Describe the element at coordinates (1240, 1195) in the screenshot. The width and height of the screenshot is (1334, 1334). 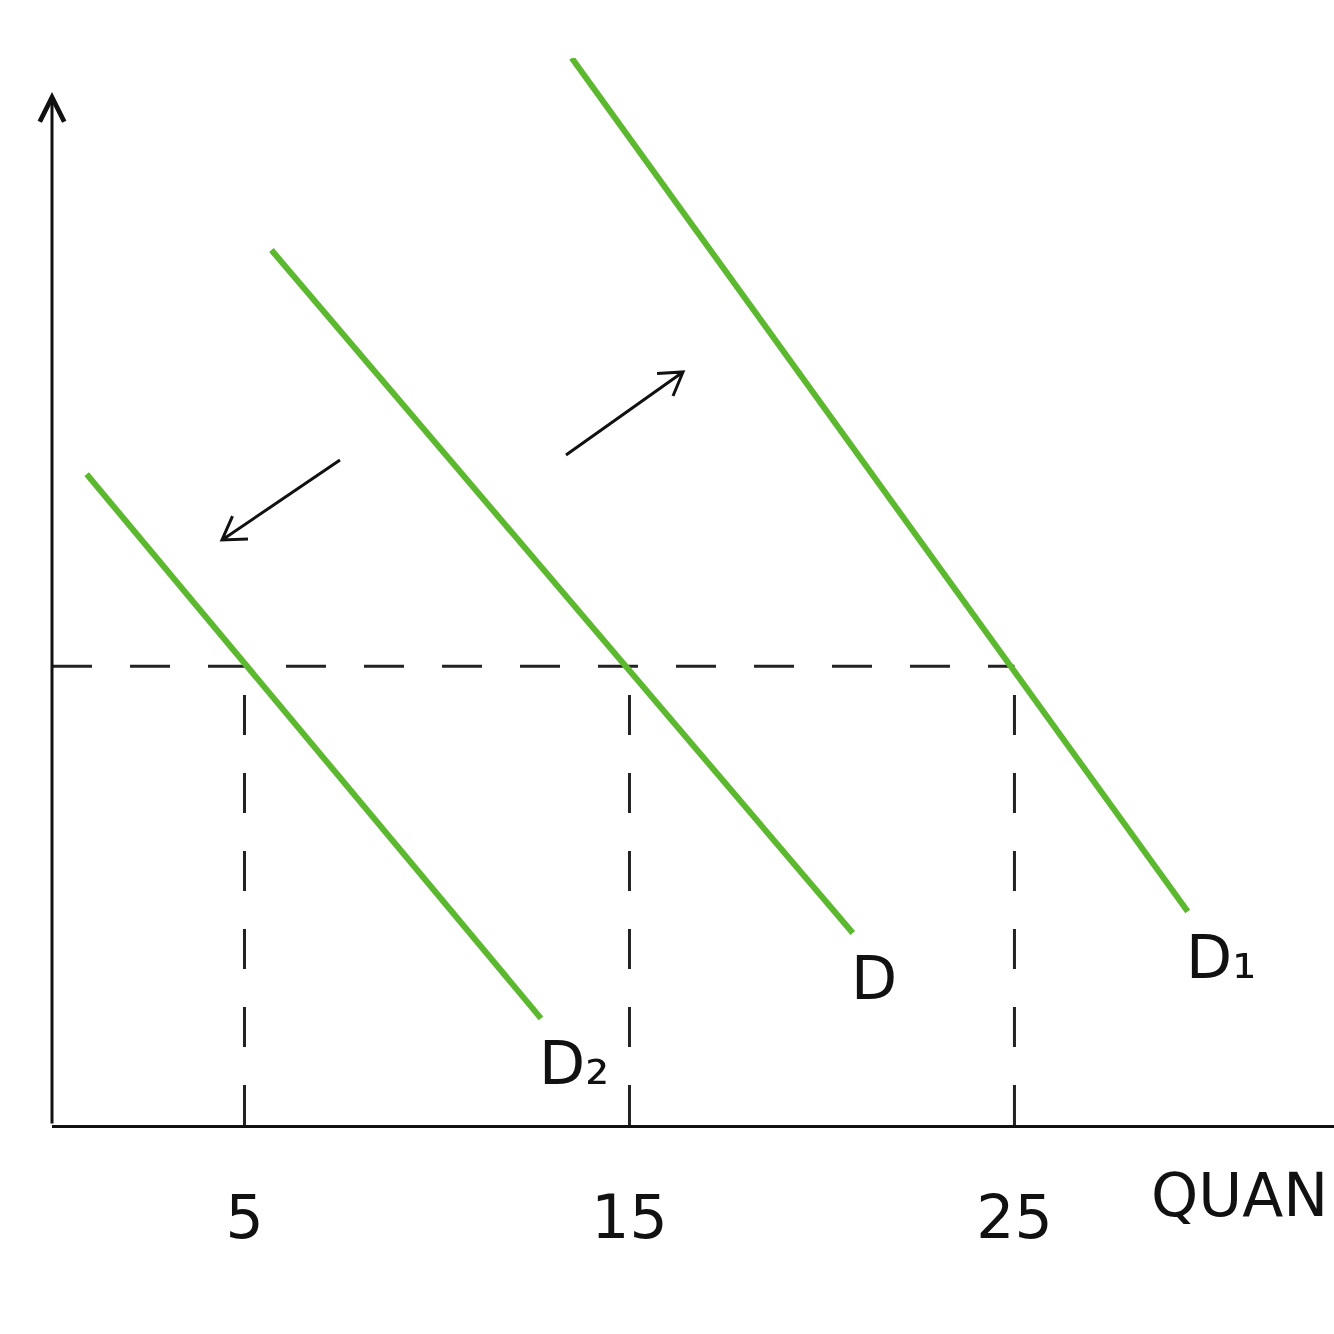
I see `x-axis-title: QUAN` at that location.